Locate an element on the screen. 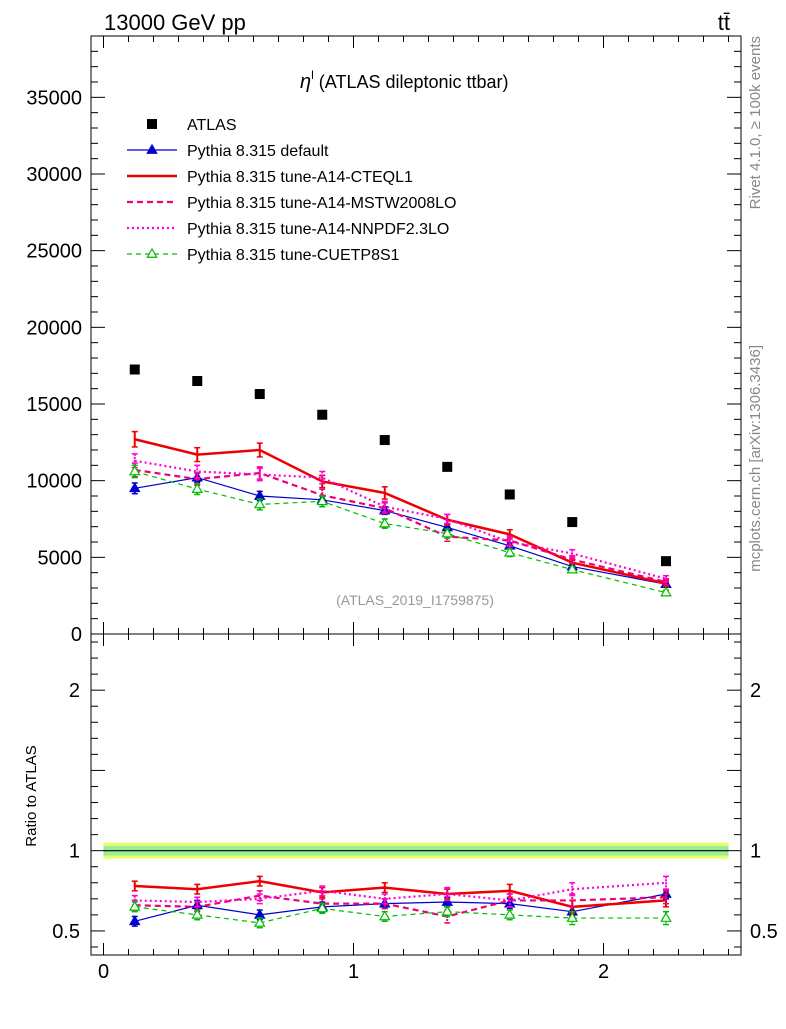  legend-label-cuetp: Pythia 8.315 tune-CUETP8S1 is located at coordinates (293, 255).